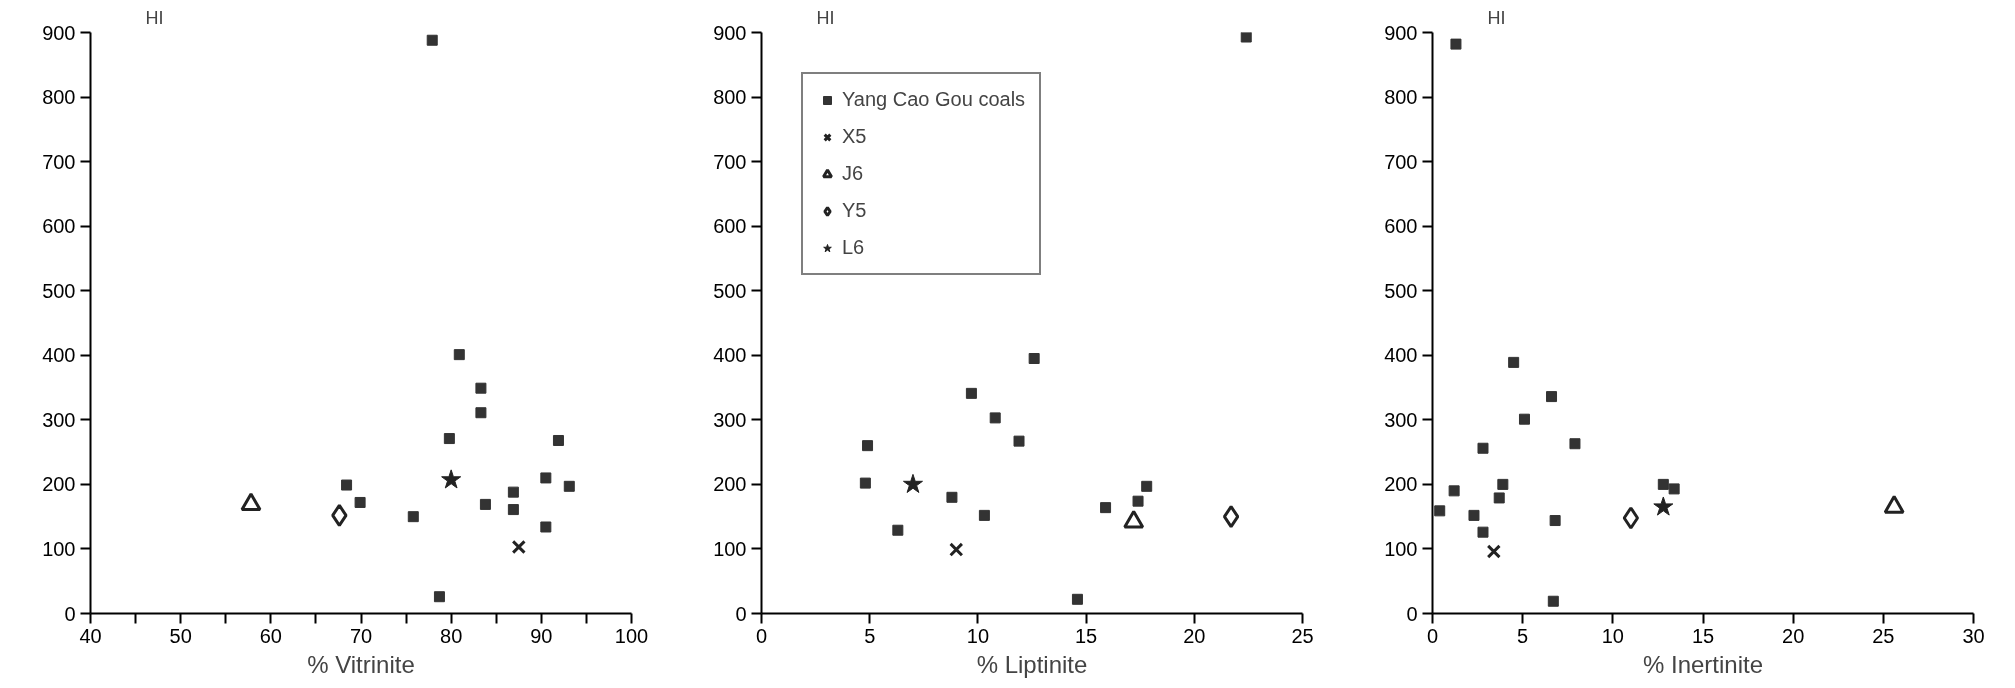 Image resolution: width=2015 pixels, height=688 pixels. Describe the element at coordinates (1973, 635) in the screenshot. I see `x-tick-label: 30` at that location.